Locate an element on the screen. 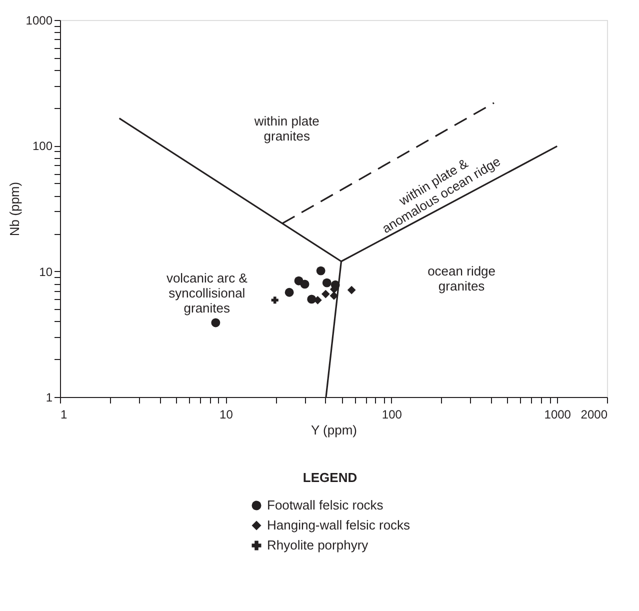  annotation: ocean ridge granites is located at coordinates (462, 278).